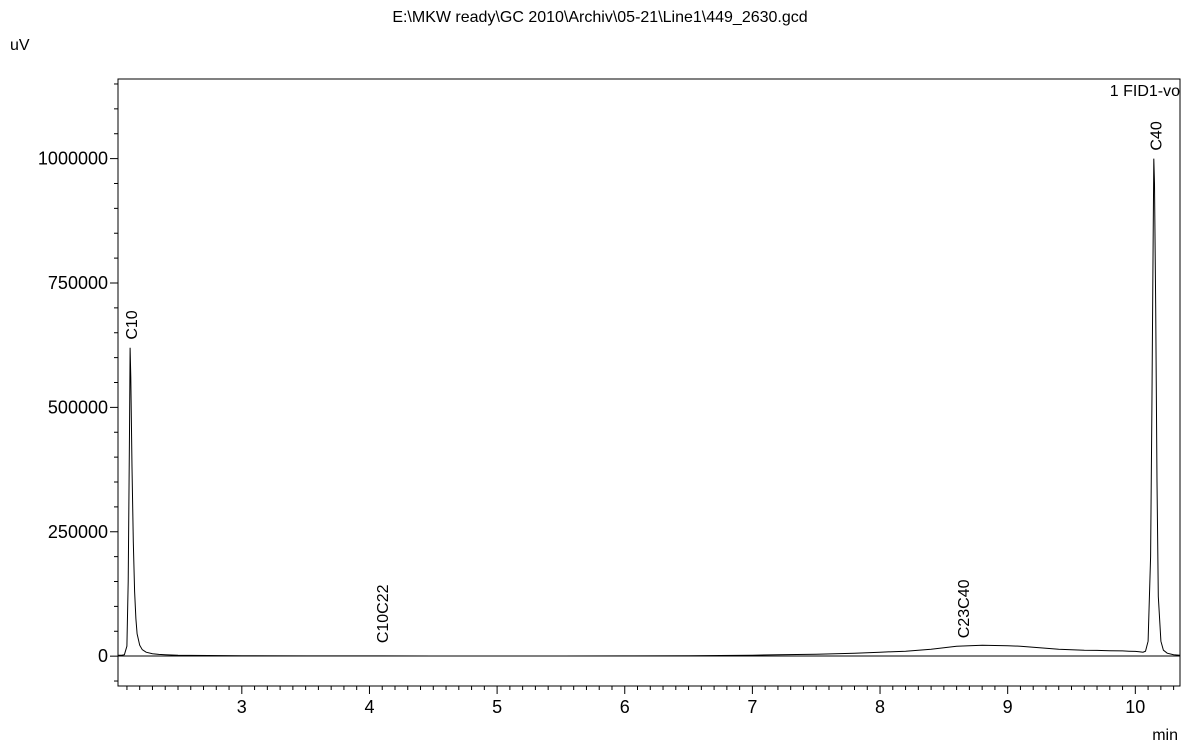  Describe the element at coordinates (625, 707) in the screenshot. I see `x-tick-label: 6` at that location.